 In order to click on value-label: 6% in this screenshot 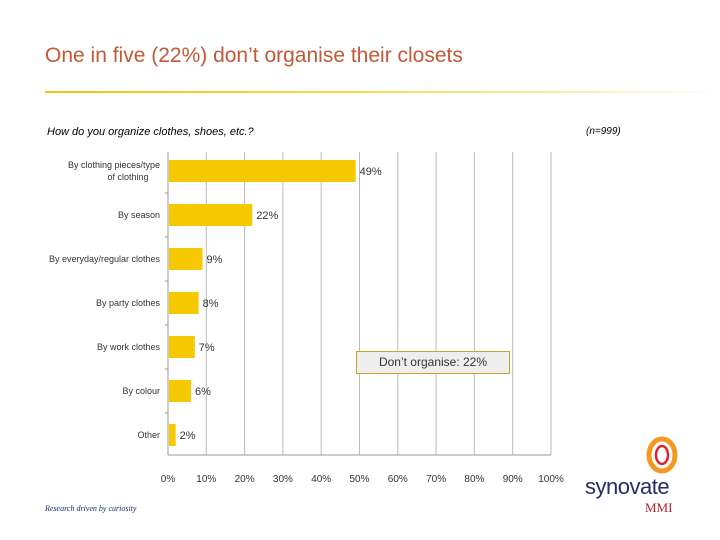, I will do `click(203, 392)`.